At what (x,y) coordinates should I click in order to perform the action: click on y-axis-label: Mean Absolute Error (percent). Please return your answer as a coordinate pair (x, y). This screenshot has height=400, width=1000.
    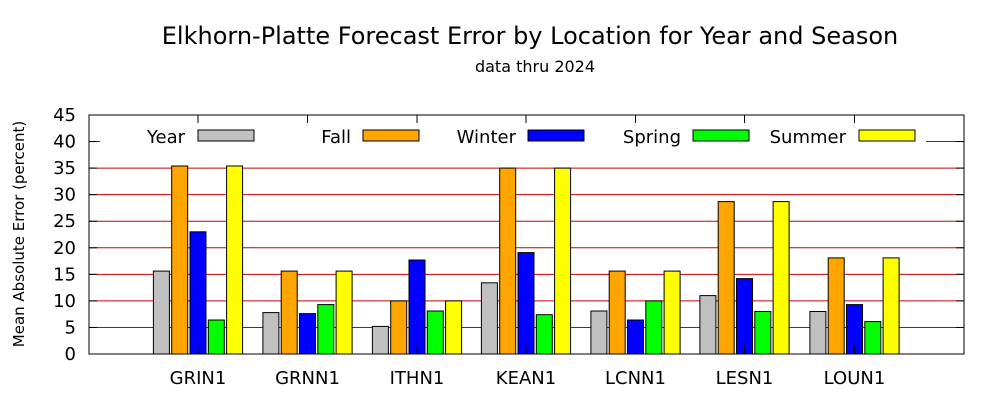
    Looking at the image, I should click on (19, 234).